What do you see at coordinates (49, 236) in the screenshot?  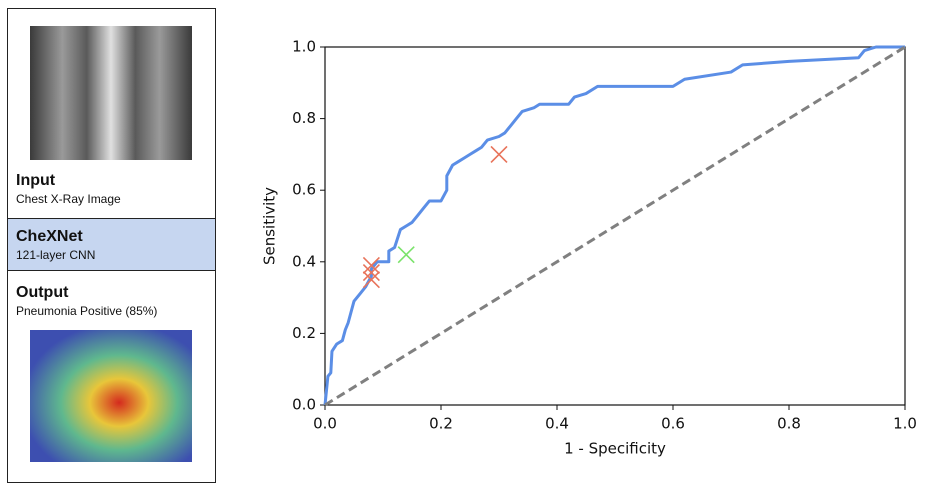 I see `model-title: CheXNet` at bounding box center [49, 236].